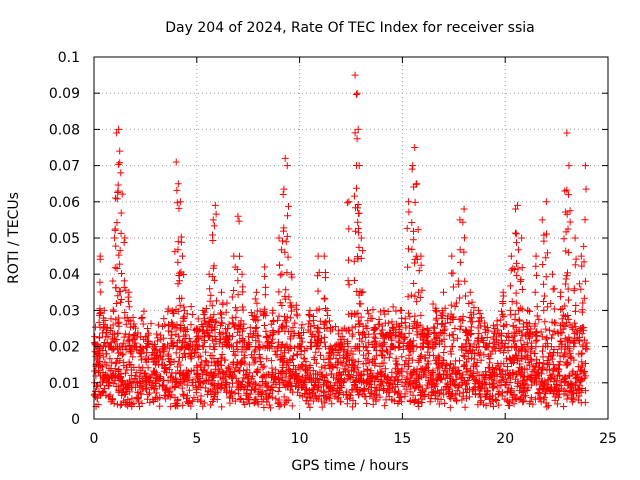  Describe the element at coordinates (64, 275) in the screenshot. I see `y-tick-label: 0.04` at that location.